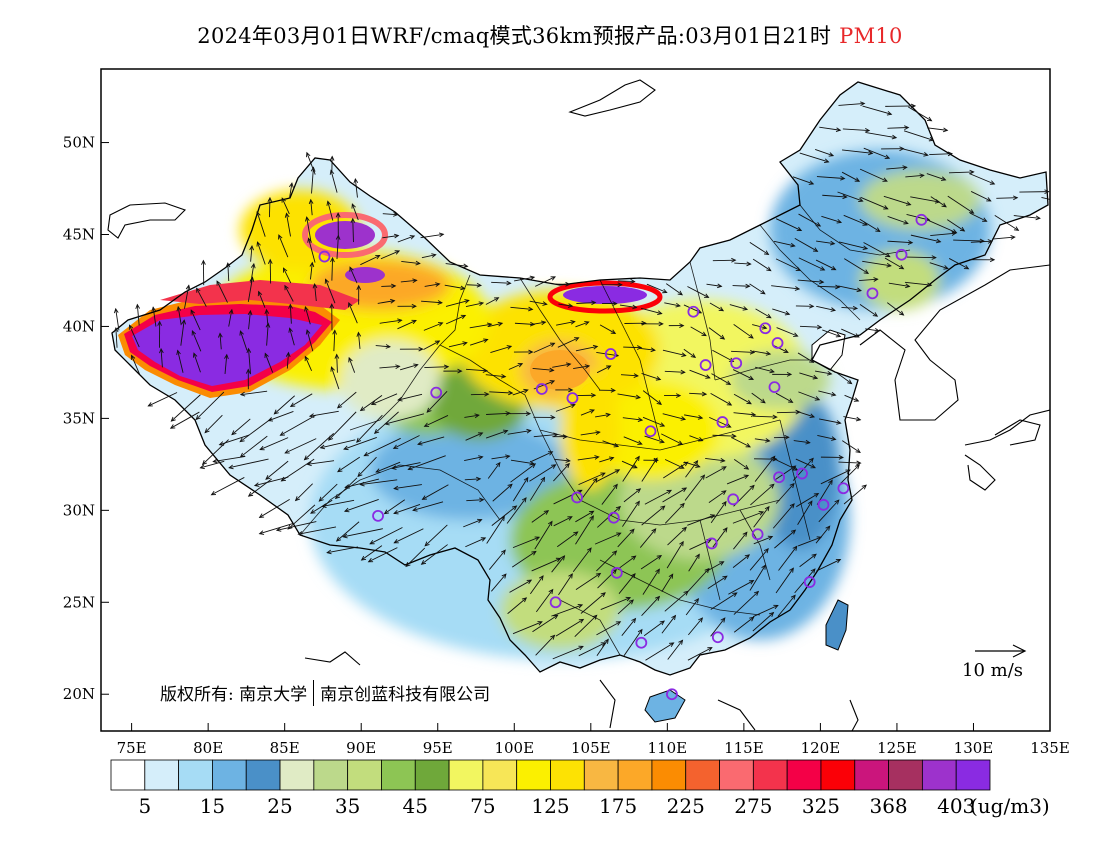  I want to click on lon-tick-label: 130E, so click(974, 748).